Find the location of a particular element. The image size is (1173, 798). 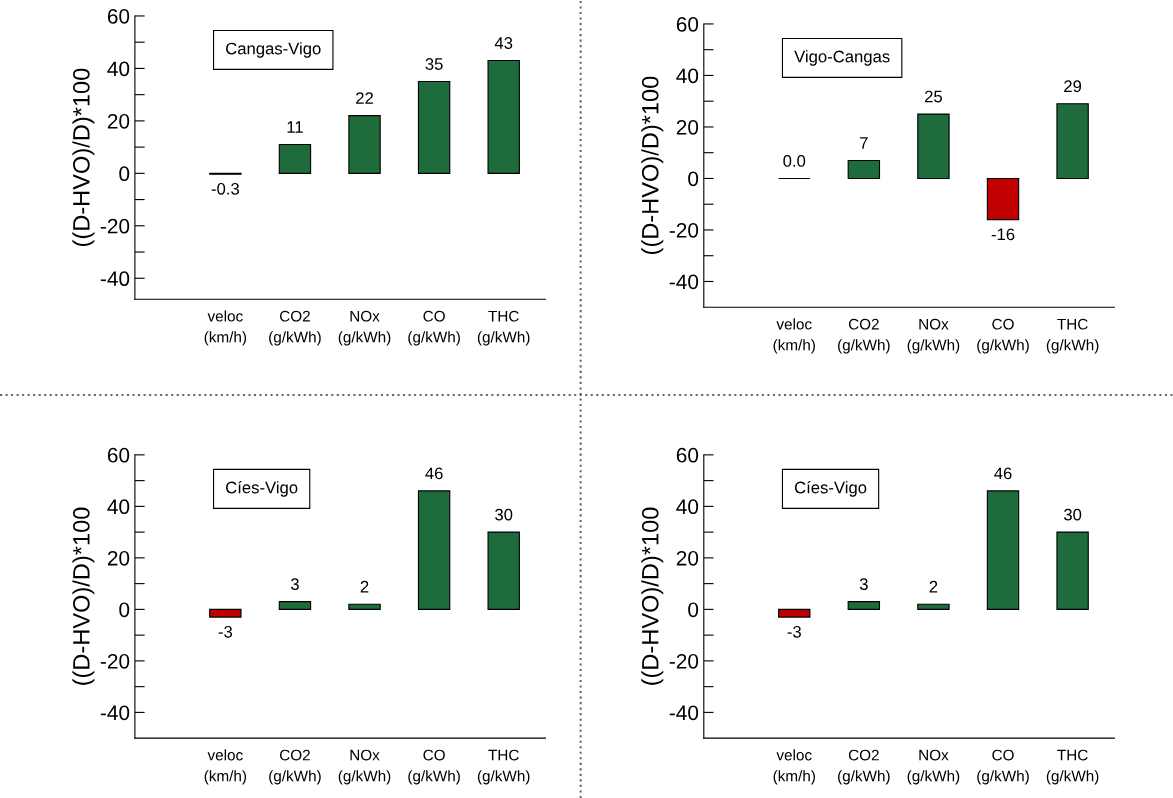

data-label: 29 is located at coordinates (1073, 86).